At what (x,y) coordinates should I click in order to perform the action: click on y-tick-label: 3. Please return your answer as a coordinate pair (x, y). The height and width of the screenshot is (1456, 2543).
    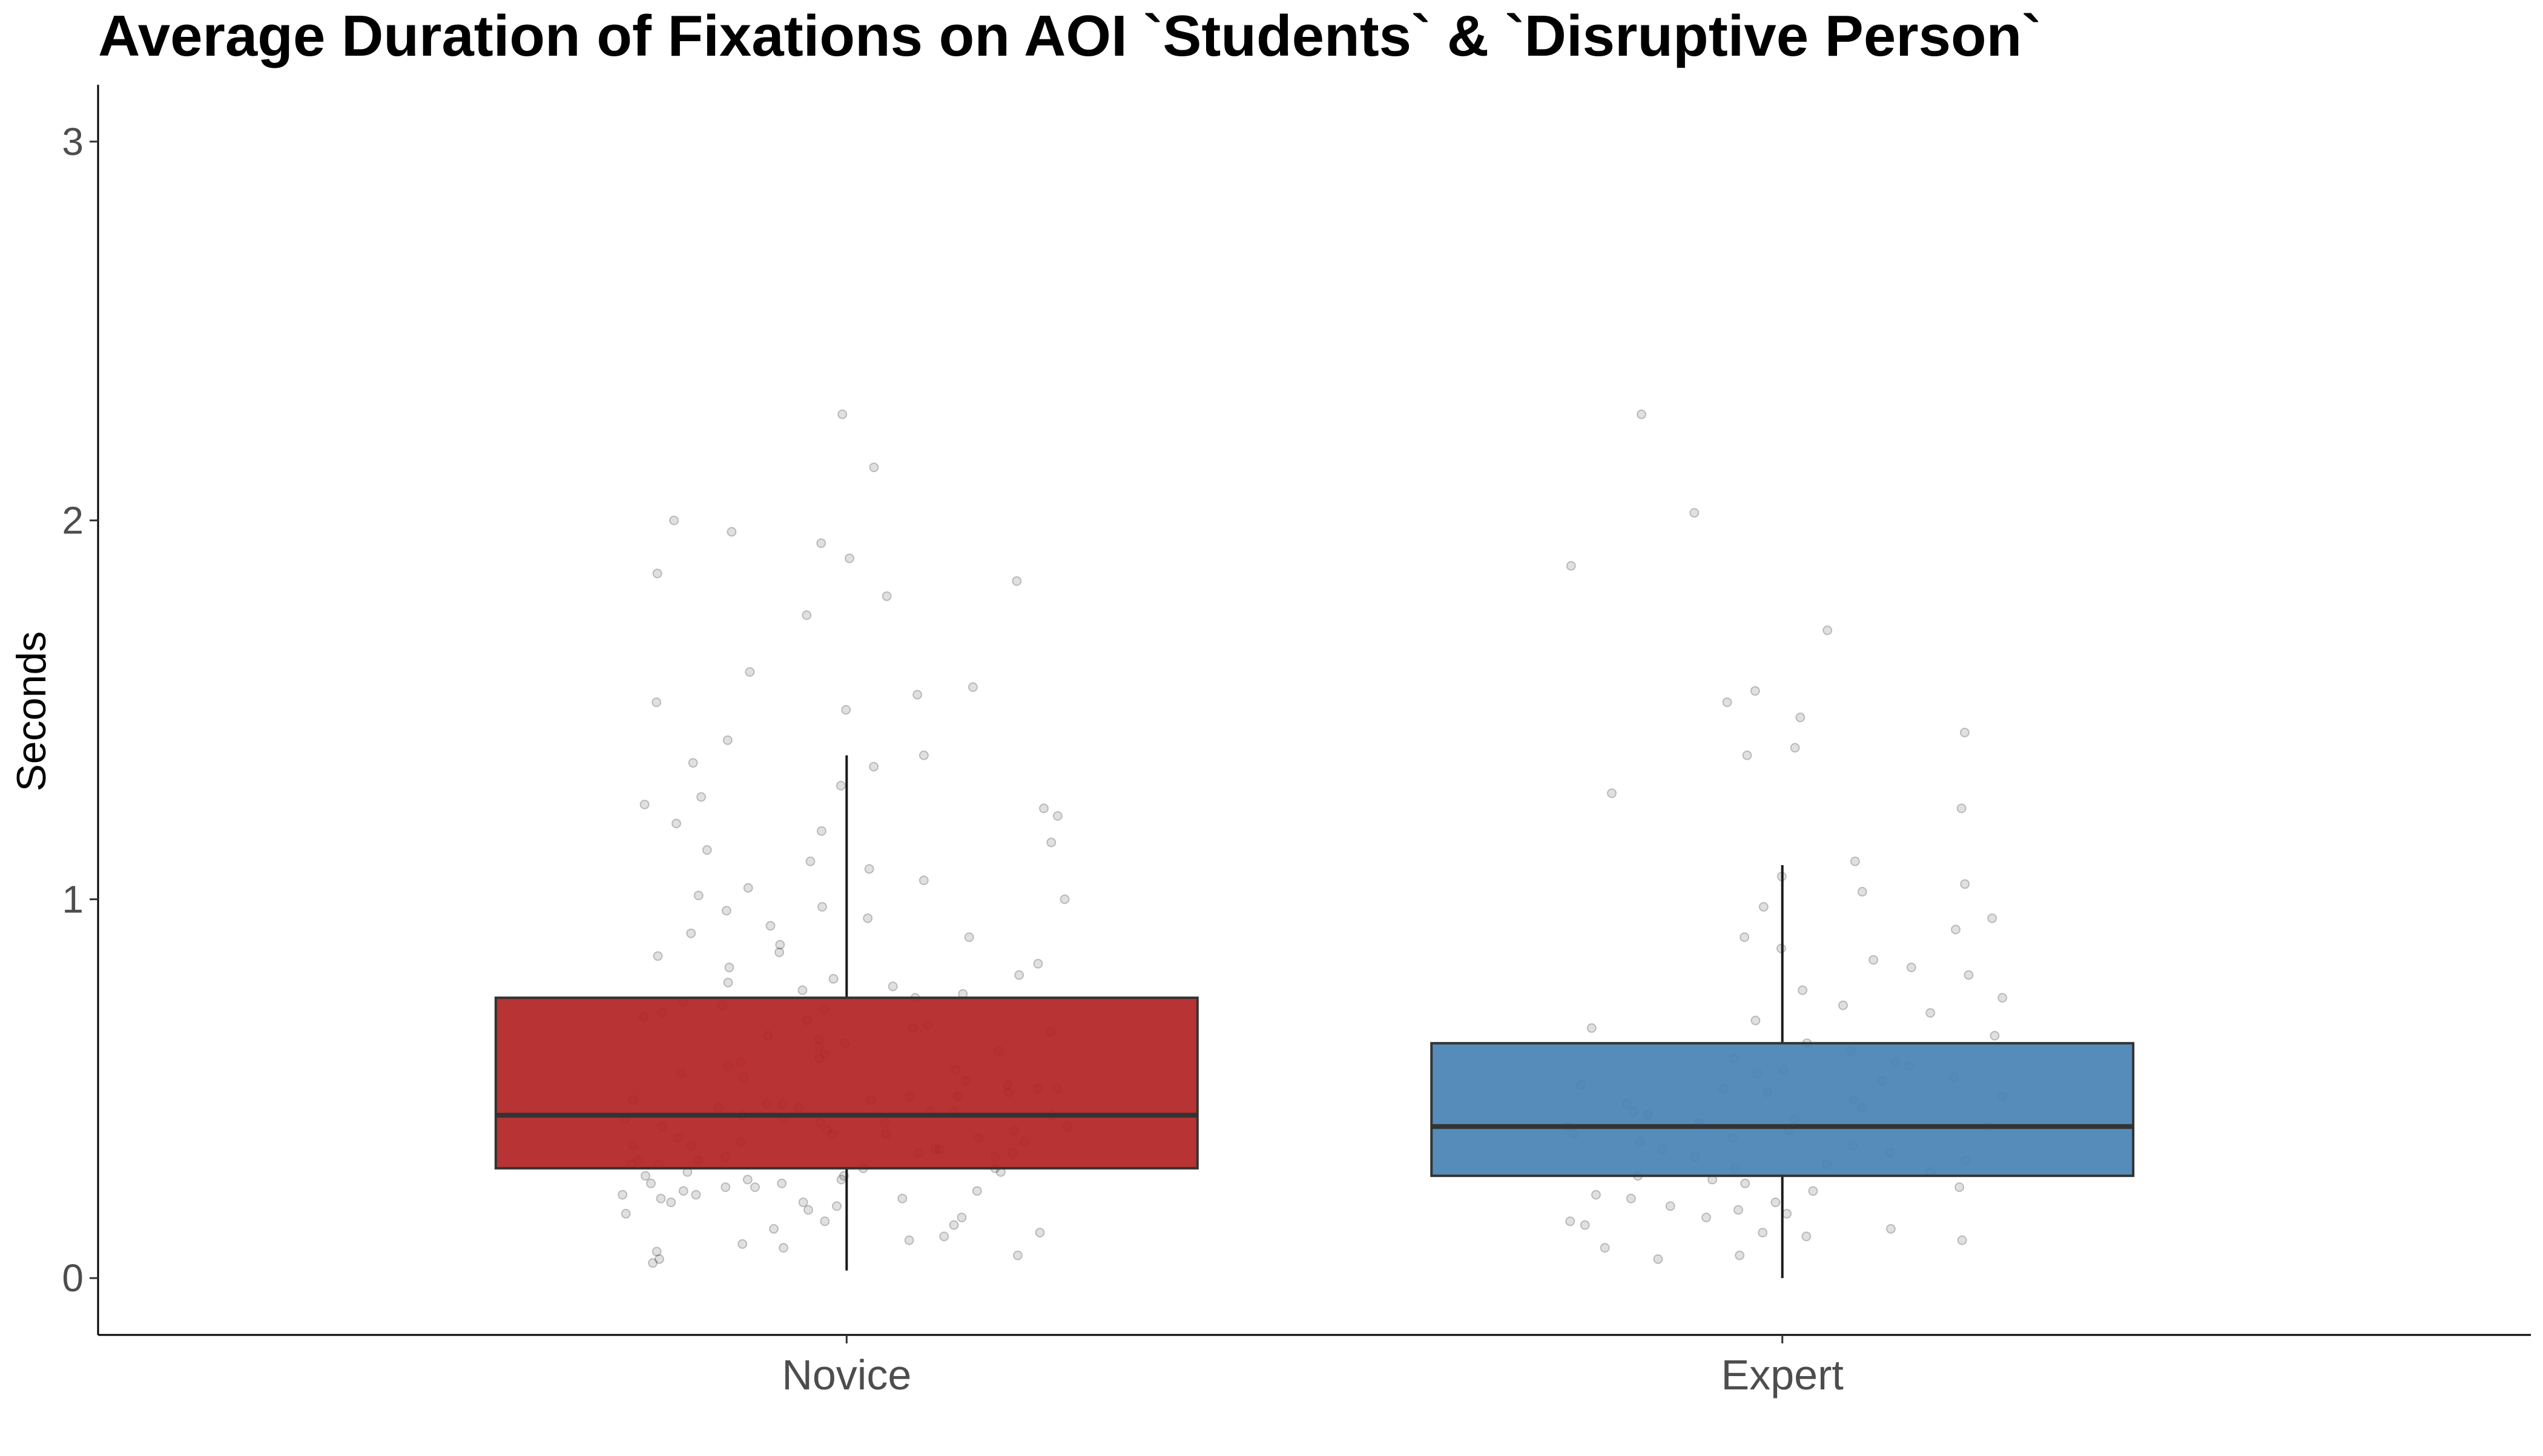
    Looking at the image, I should click on (73, 141).